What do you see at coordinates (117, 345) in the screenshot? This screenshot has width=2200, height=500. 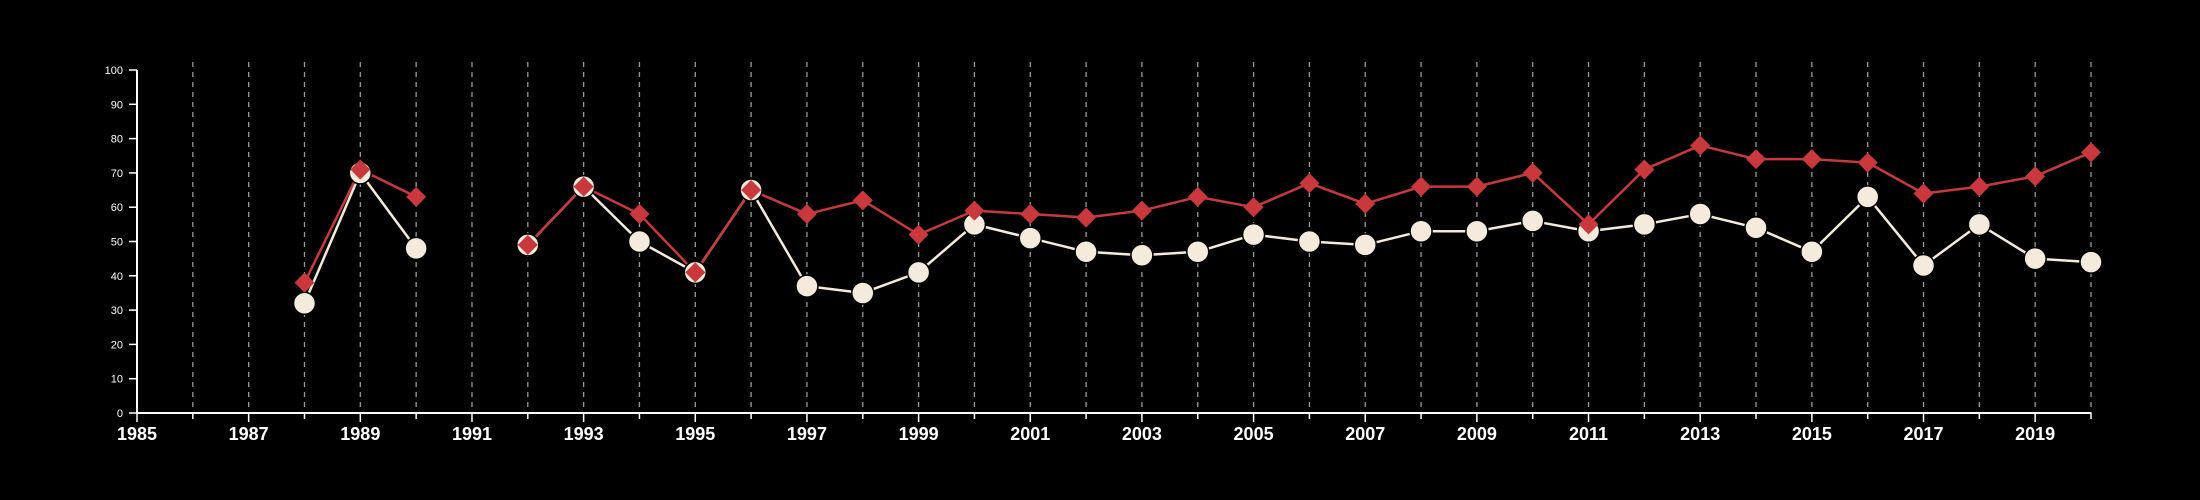 I see `y-tick-label-20: 20` at bounding box center [117, 345].